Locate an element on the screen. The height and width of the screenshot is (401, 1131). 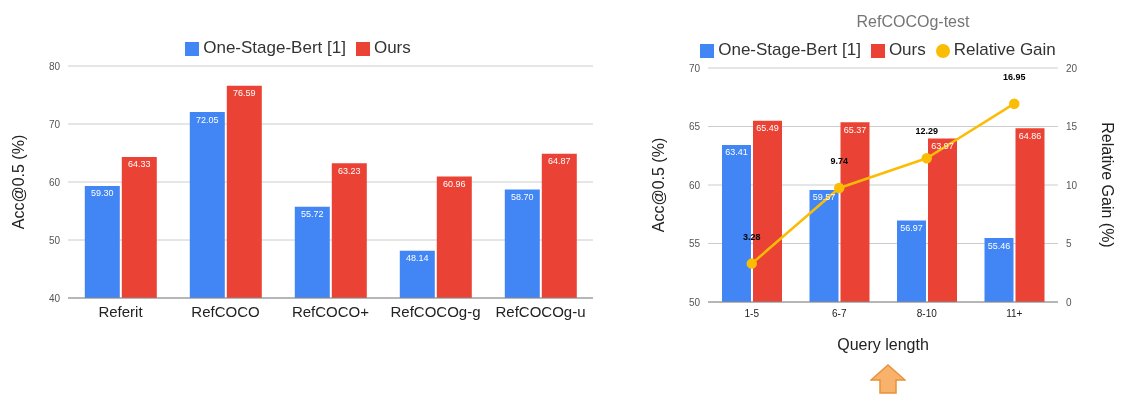
data-label: 64.33 is located at coordinates (139, 164).